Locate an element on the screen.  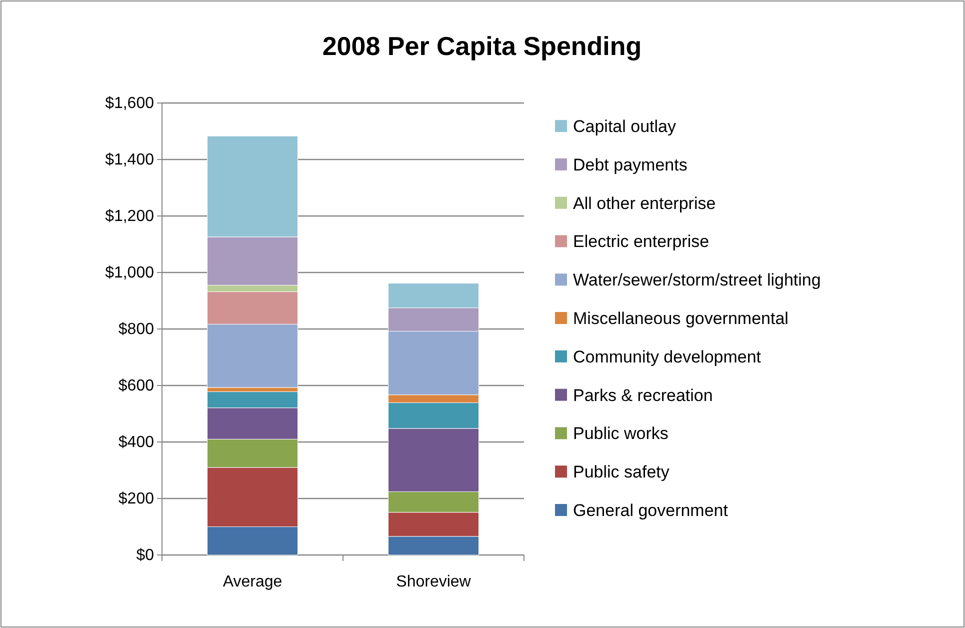
legend-label: Electric enterprise is located at coordinates (641, 242).